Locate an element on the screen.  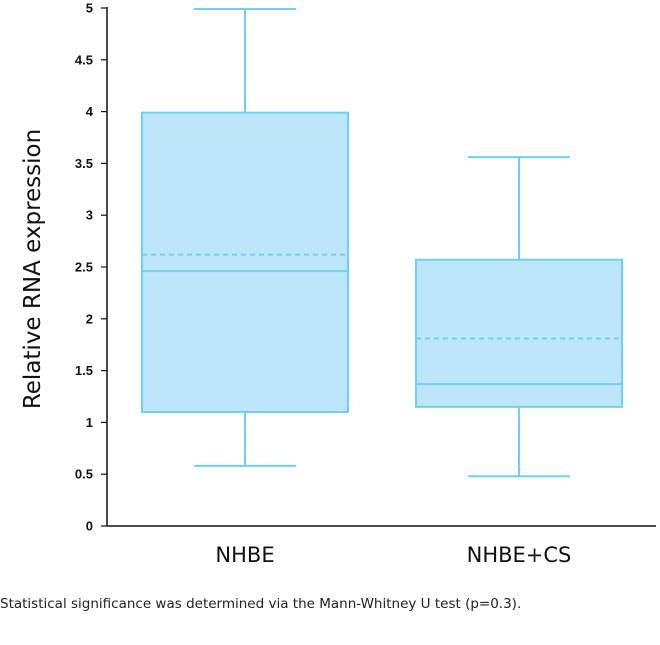
y-axis: 0 0.5 1 1.5 2 2.5 3 3.5 4 4.5 5 is located at coordinates (91, 267).